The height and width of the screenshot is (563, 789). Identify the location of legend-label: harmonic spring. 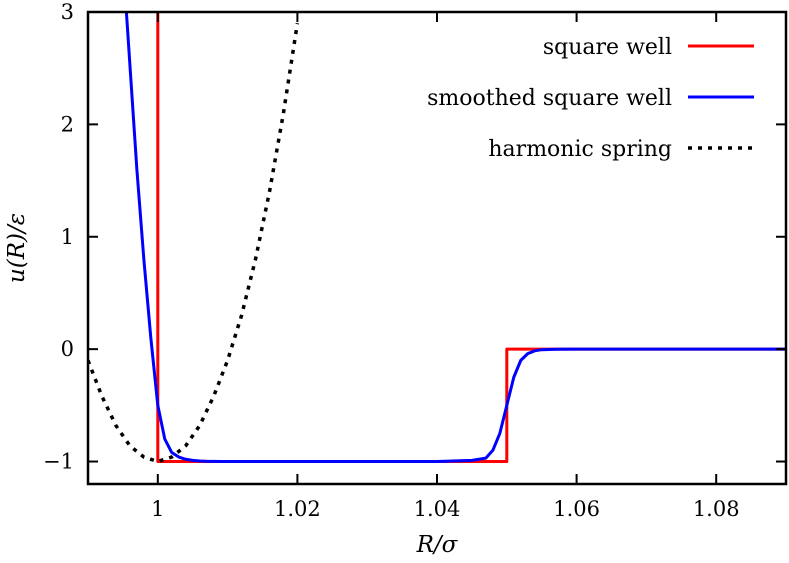
(580, 149).